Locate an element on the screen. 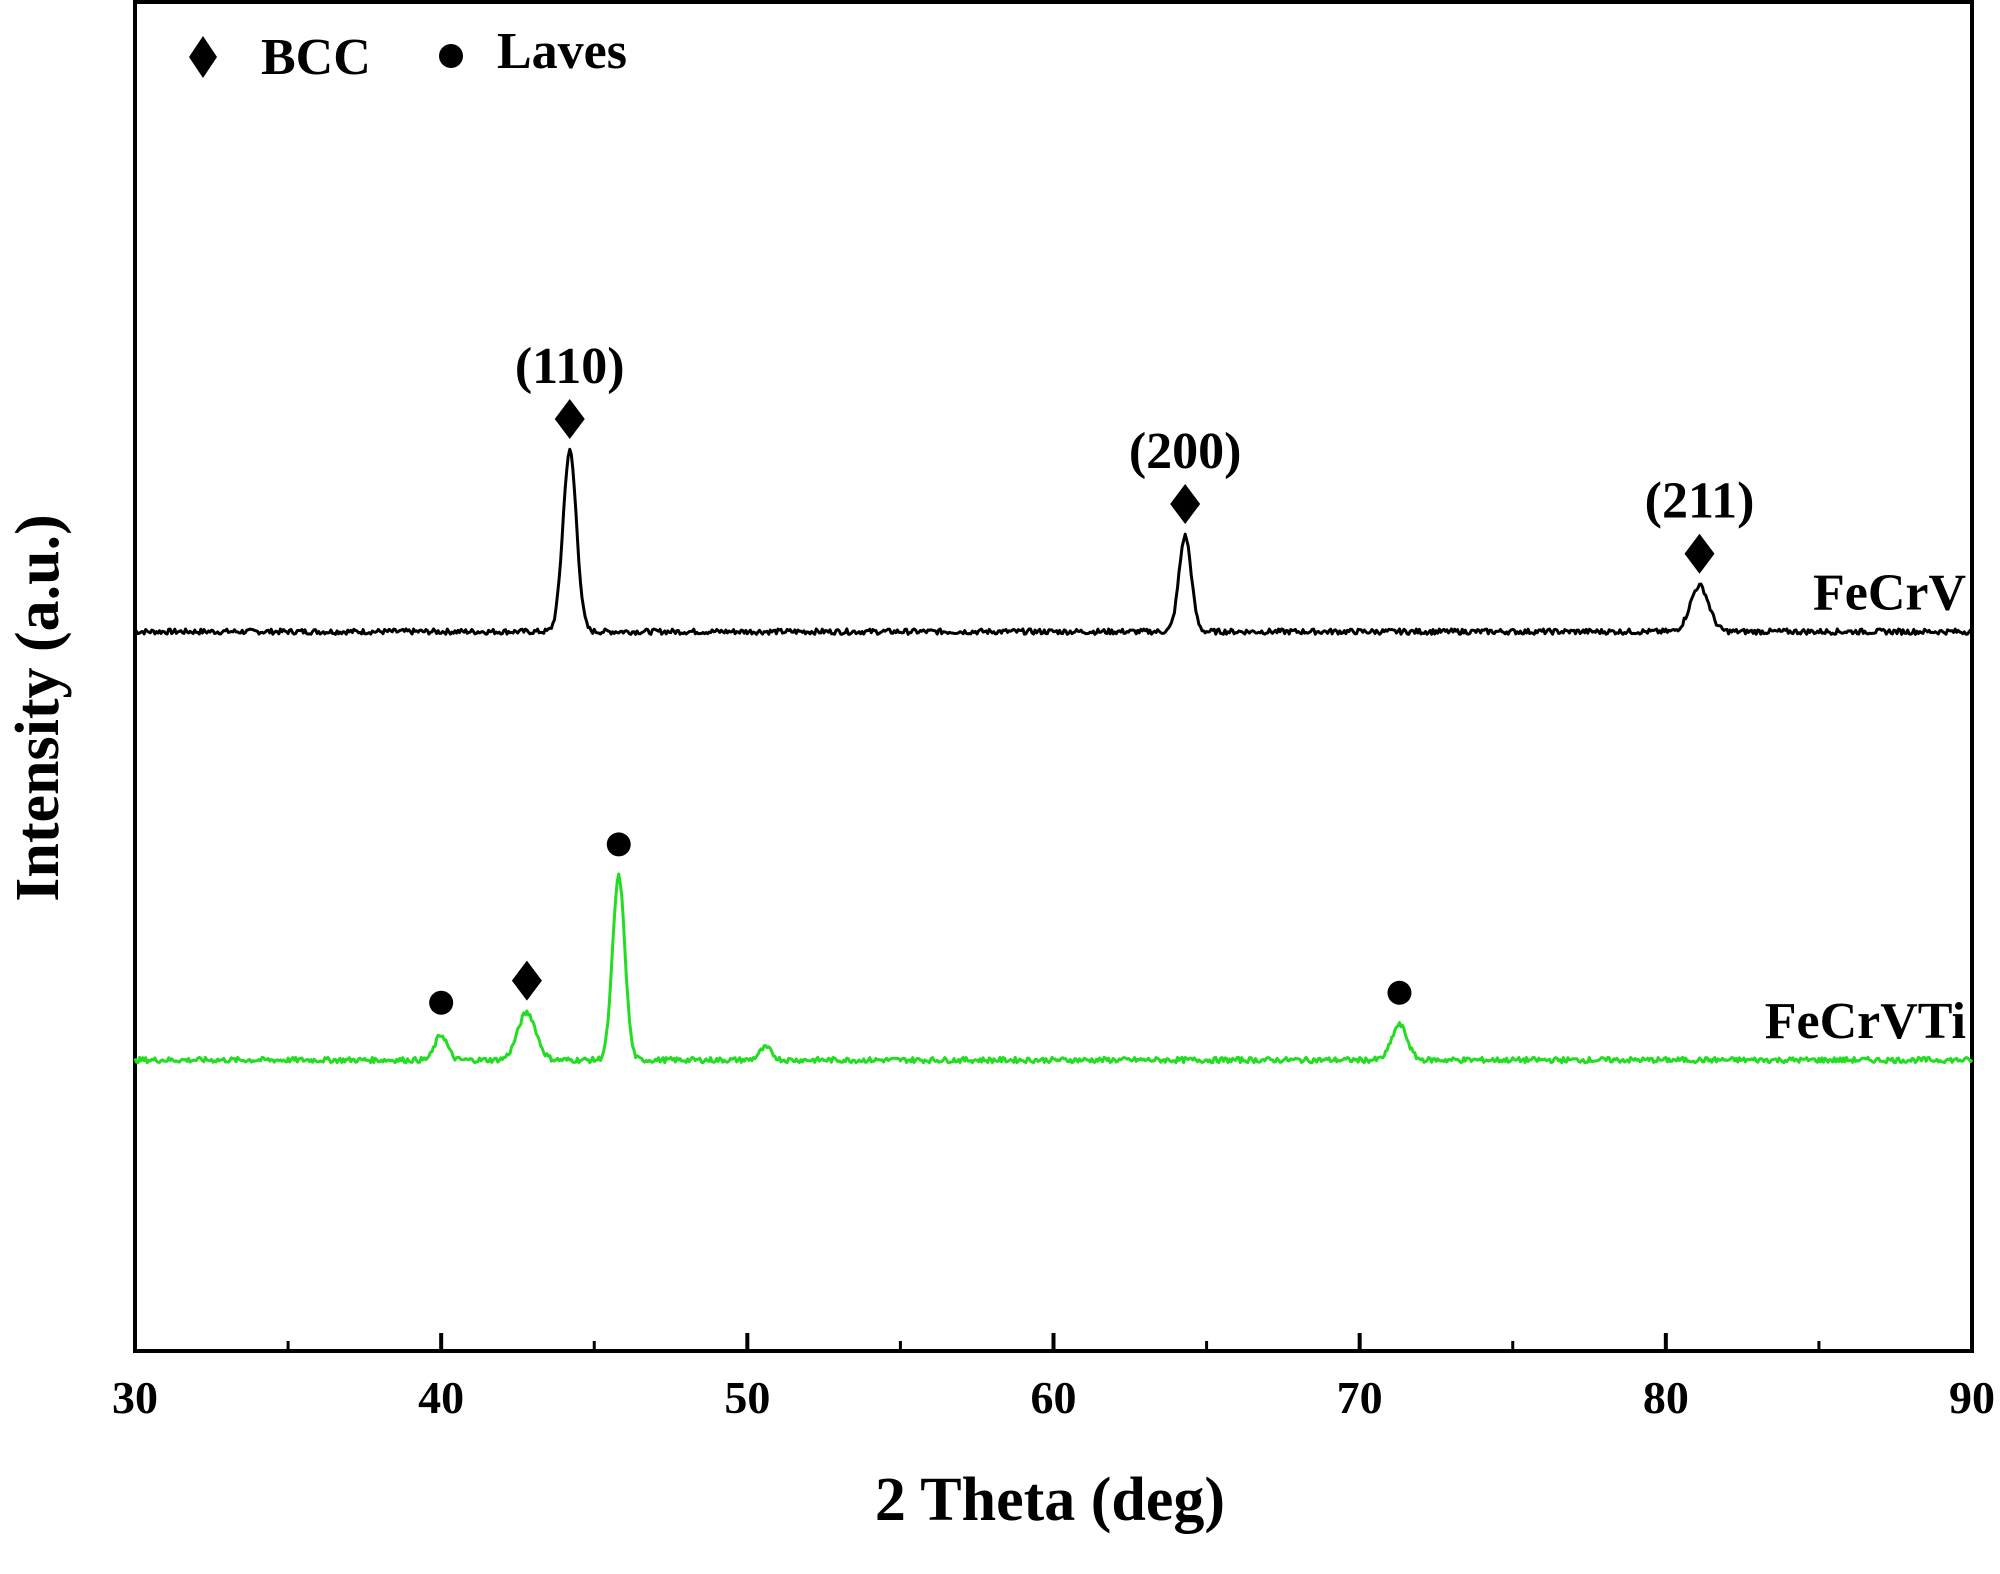 Image resolution: width=2000 pixels, height=1574 pixels. x-tick-label: 80 is located at coordinates (1666, 1397).